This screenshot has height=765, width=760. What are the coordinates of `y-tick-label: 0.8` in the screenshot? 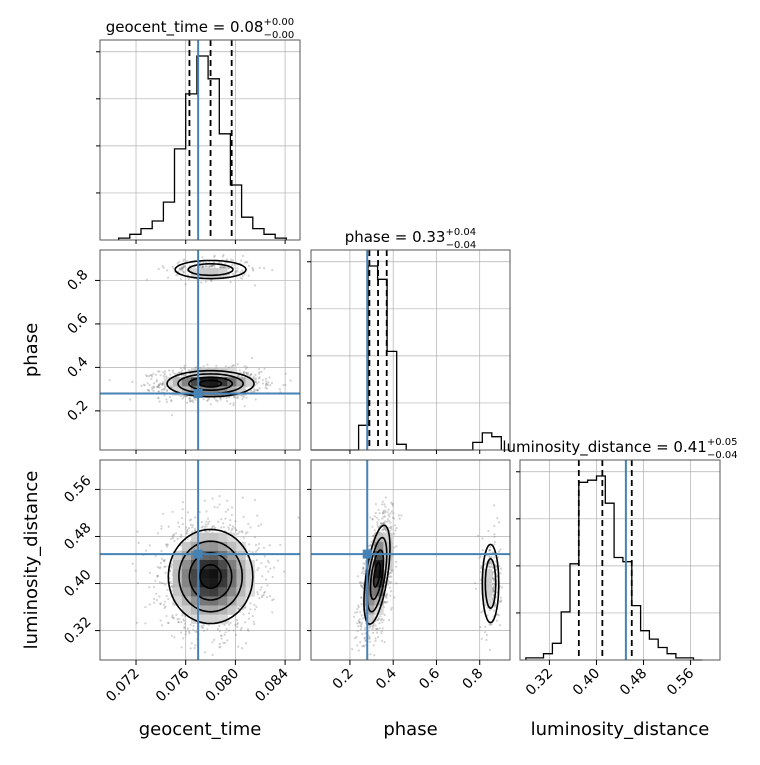 It's located at (77, 280).